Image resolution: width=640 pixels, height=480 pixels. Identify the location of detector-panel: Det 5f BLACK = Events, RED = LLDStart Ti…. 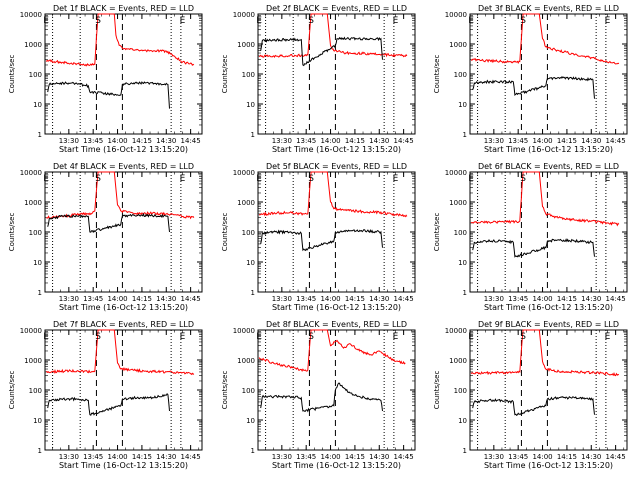
(318, 237).